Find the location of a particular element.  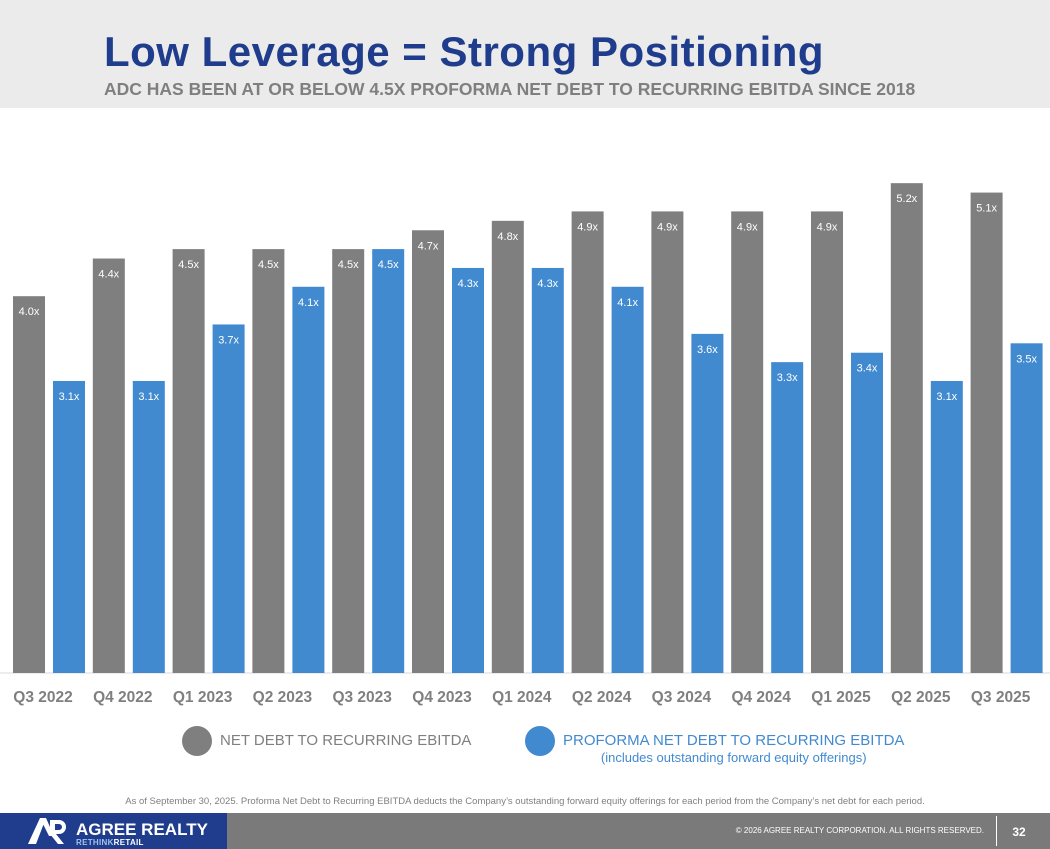

data-label: 5.1x is located at coordinates (986, 209).